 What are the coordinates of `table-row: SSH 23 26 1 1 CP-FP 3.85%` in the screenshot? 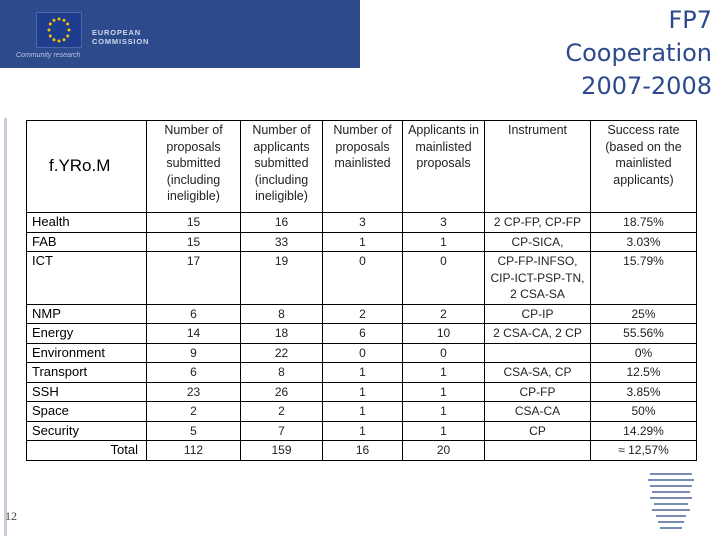 It's located at (361, 391).